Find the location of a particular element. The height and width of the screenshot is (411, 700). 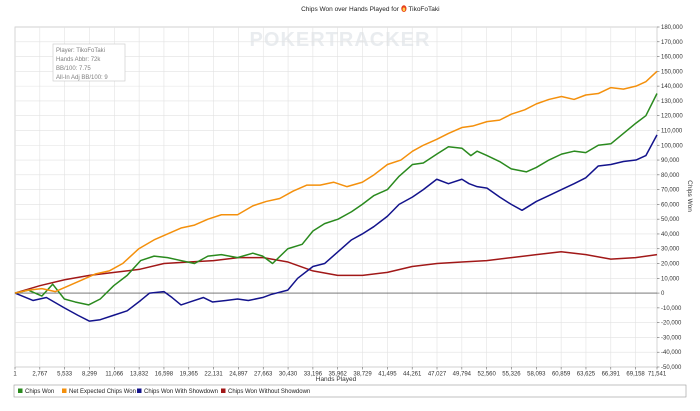

x-tick-label: 22,131 is located at coordinates (213, 375).